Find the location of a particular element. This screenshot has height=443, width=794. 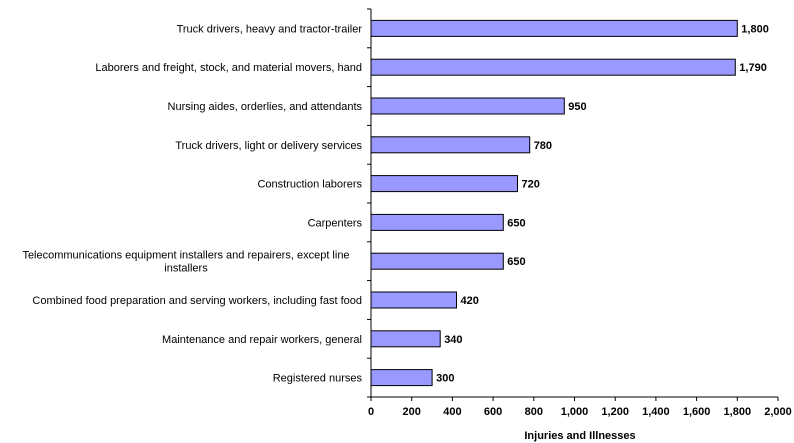

category-label-9: Registered nurses is located at coordinates (318, 379).